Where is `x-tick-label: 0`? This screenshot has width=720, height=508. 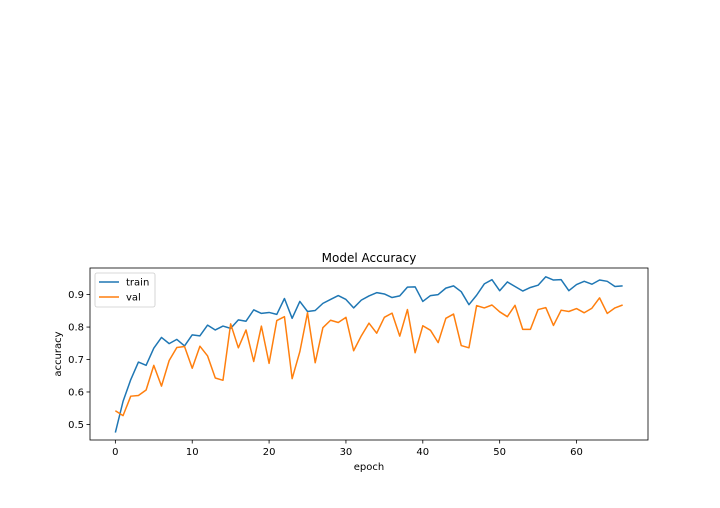
x-tick-label: 0 is located at coordinates (115, 452).